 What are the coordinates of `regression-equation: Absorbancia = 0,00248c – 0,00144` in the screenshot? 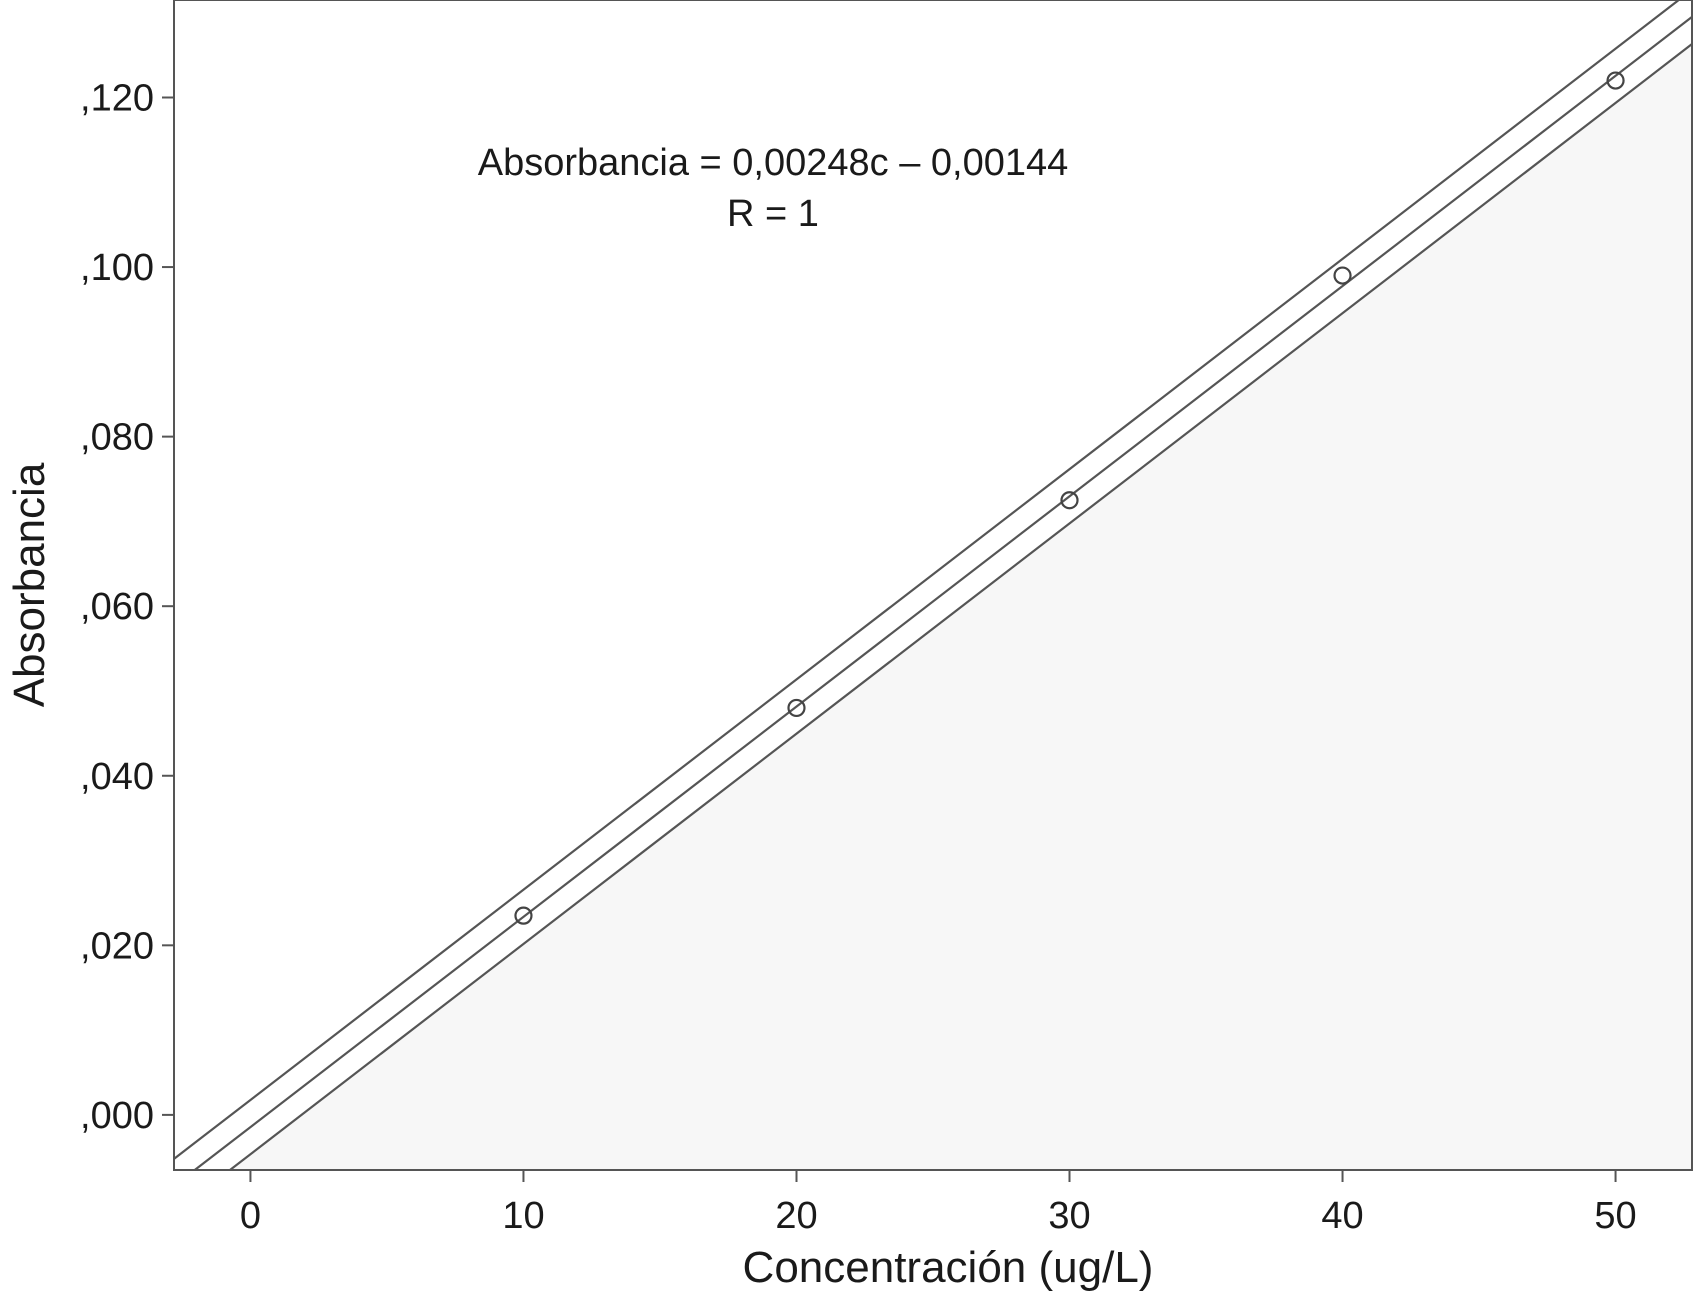 It's located at (773, 163).